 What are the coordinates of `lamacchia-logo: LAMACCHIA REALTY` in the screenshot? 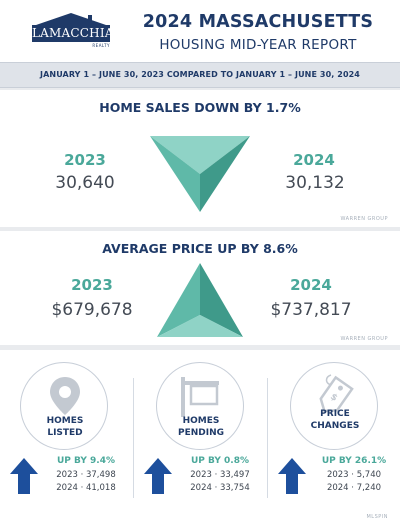 It's located at (72, 32).